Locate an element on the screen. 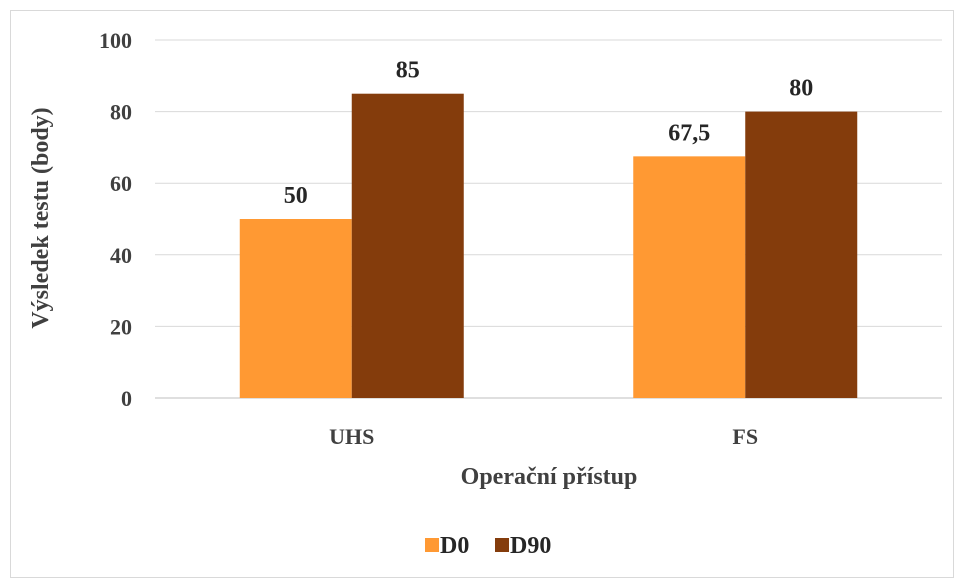  y-tick-label: 80 is located at coordinates (121, 112).